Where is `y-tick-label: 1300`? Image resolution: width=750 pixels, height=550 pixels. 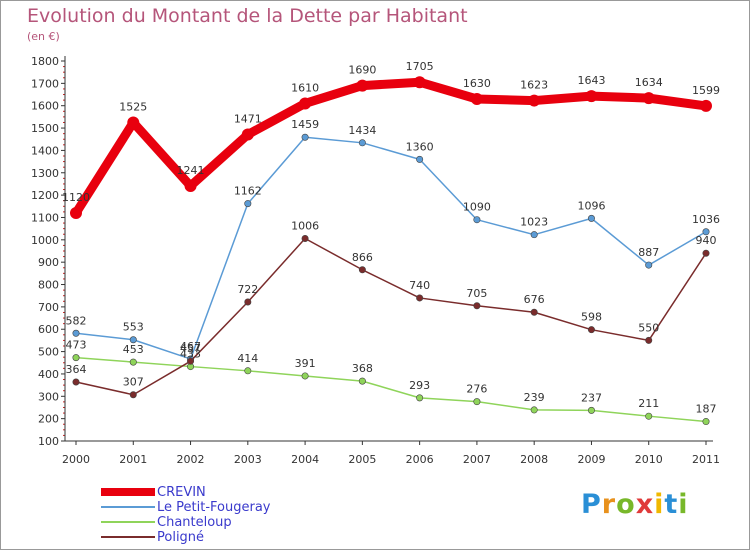
y-tick-label: 1300 is located at coordinates (45, 173).